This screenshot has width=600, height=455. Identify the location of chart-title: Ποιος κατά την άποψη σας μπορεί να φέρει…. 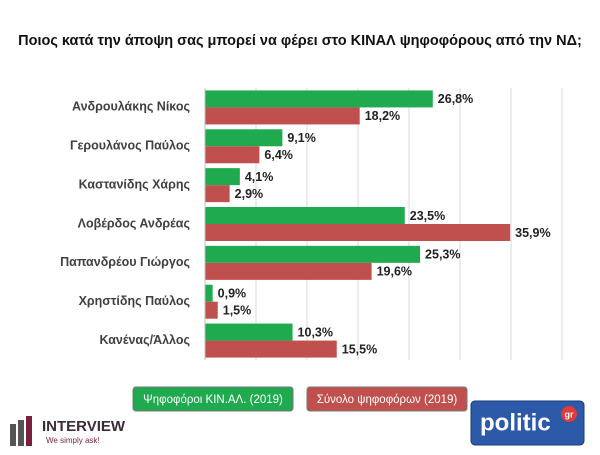
(300, 41).